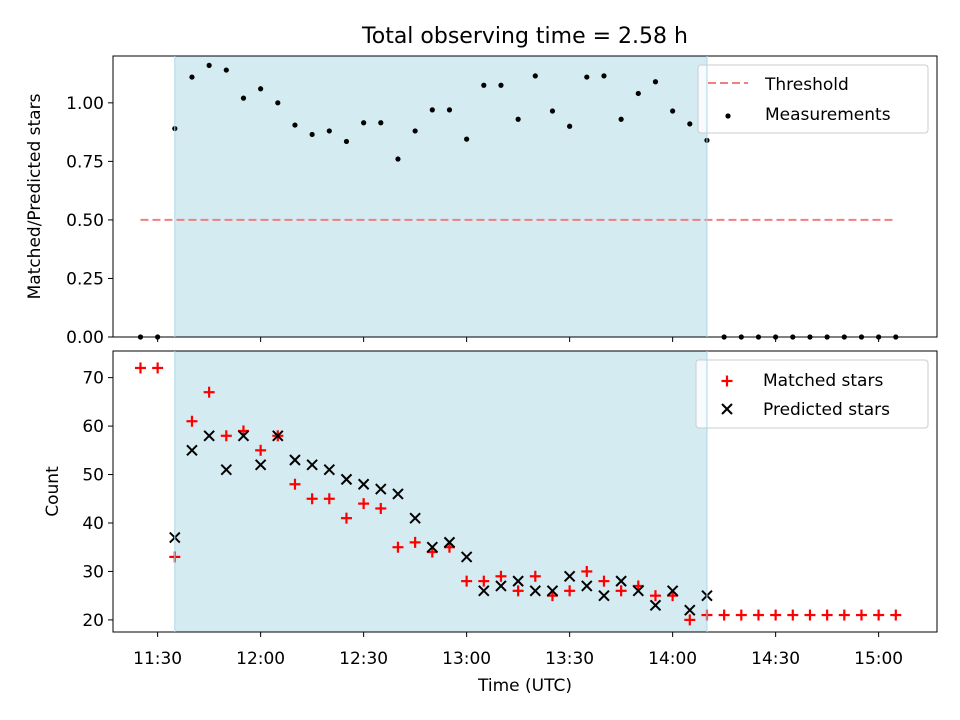 The height and width of the screenshot is (720, 960). I want to click on top-y-axis-label: Matched/Predicted stars, so click(35, 196).